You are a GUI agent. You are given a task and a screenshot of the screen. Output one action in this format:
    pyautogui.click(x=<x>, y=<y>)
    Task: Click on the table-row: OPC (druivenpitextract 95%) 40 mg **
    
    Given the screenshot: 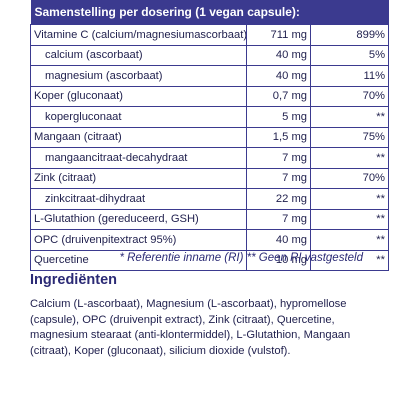 What is the action you would take?
    pyautogui.click(x=210, y=240)
    